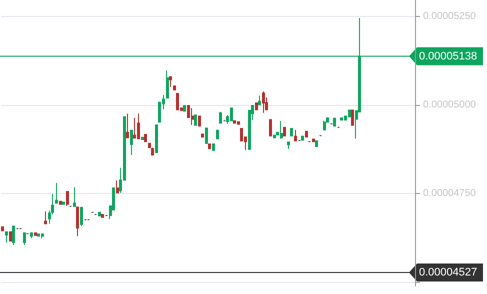 Image resolution: width=487 pixels, height=294 pixels. I want to click on ref-line-label: 0.00004527, so click(448, 272).